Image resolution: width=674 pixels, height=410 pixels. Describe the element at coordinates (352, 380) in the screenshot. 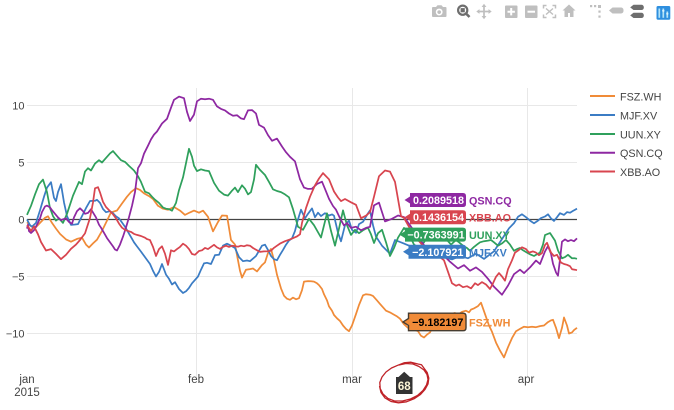

I see `svg-text: mar` at that location.